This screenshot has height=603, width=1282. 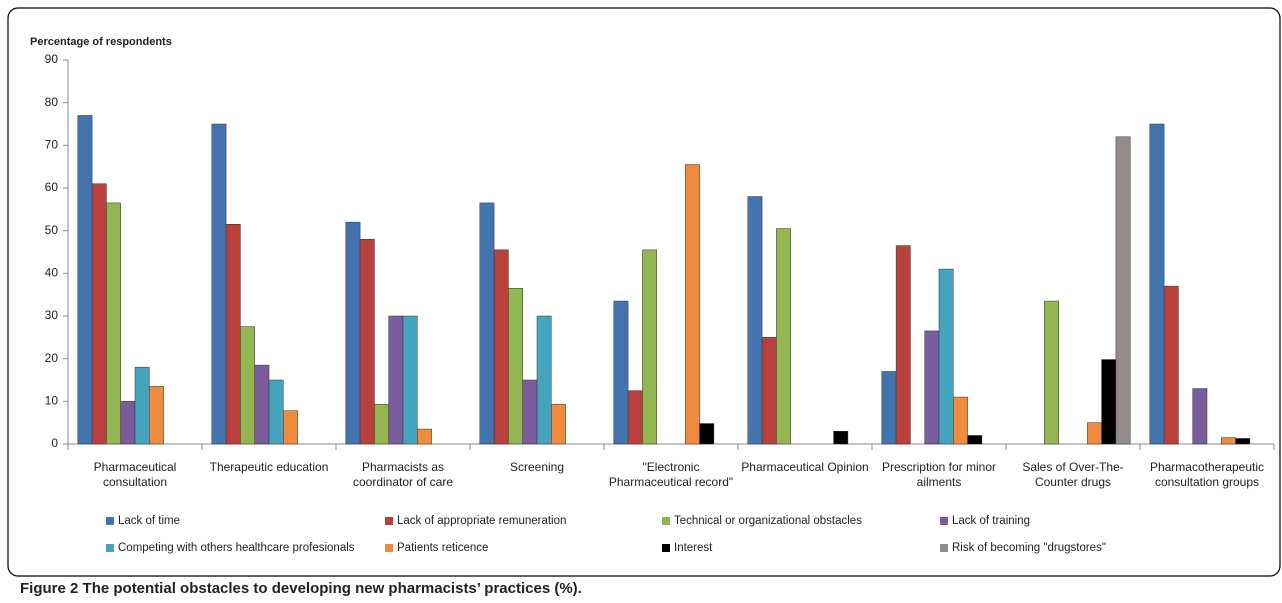 I want to click on legend-label: Risk of becoming "drugstores", so click(x=1029, y=548).